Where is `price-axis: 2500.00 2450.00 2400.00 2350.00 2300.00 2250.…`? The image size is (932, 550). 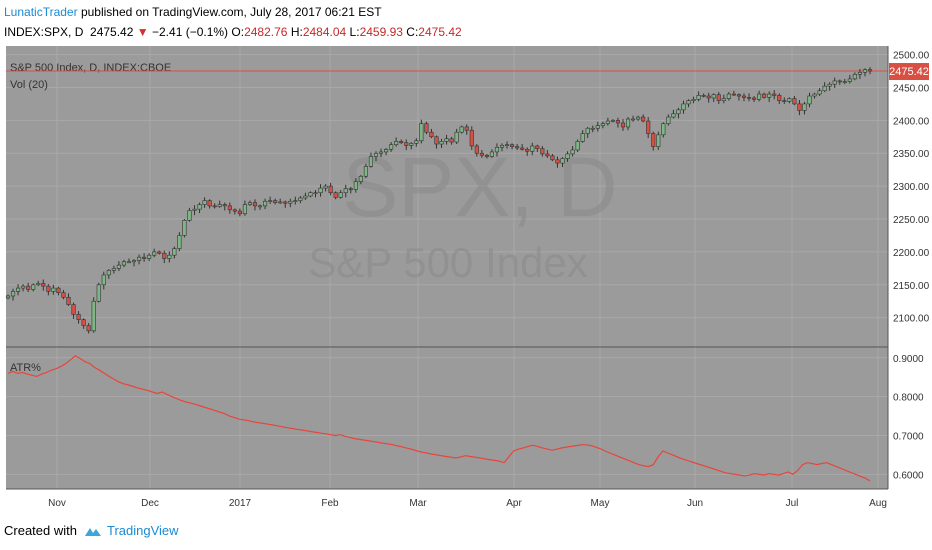 price-axis: 2500.00 2450.00 2400.00 2350.00 2300.00 2250.… is located at coordinates (911, 188).